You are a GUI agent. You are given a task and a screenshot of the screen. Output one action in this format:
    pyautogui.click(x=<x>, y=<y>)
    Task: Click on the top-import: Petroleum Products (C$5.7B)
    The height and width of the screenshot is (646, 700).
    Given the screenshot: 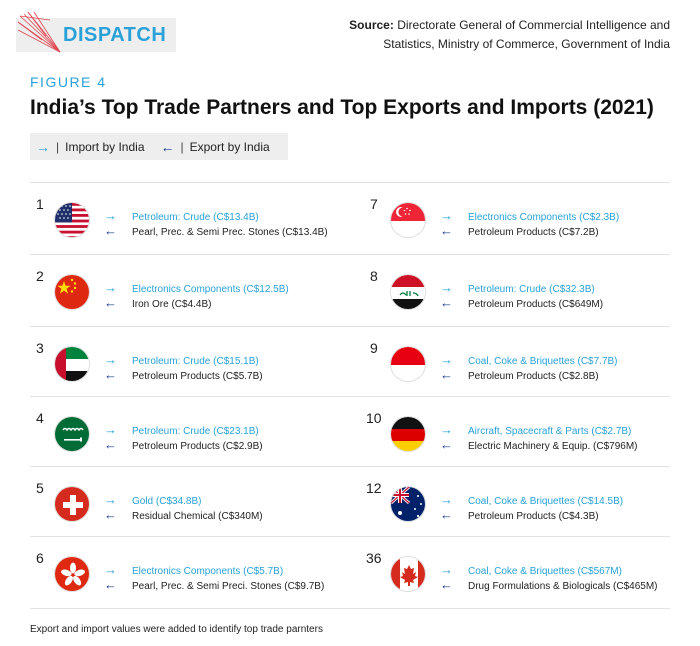 What is the action you would take?
    pyautogui.click(x=197, y=376)
    